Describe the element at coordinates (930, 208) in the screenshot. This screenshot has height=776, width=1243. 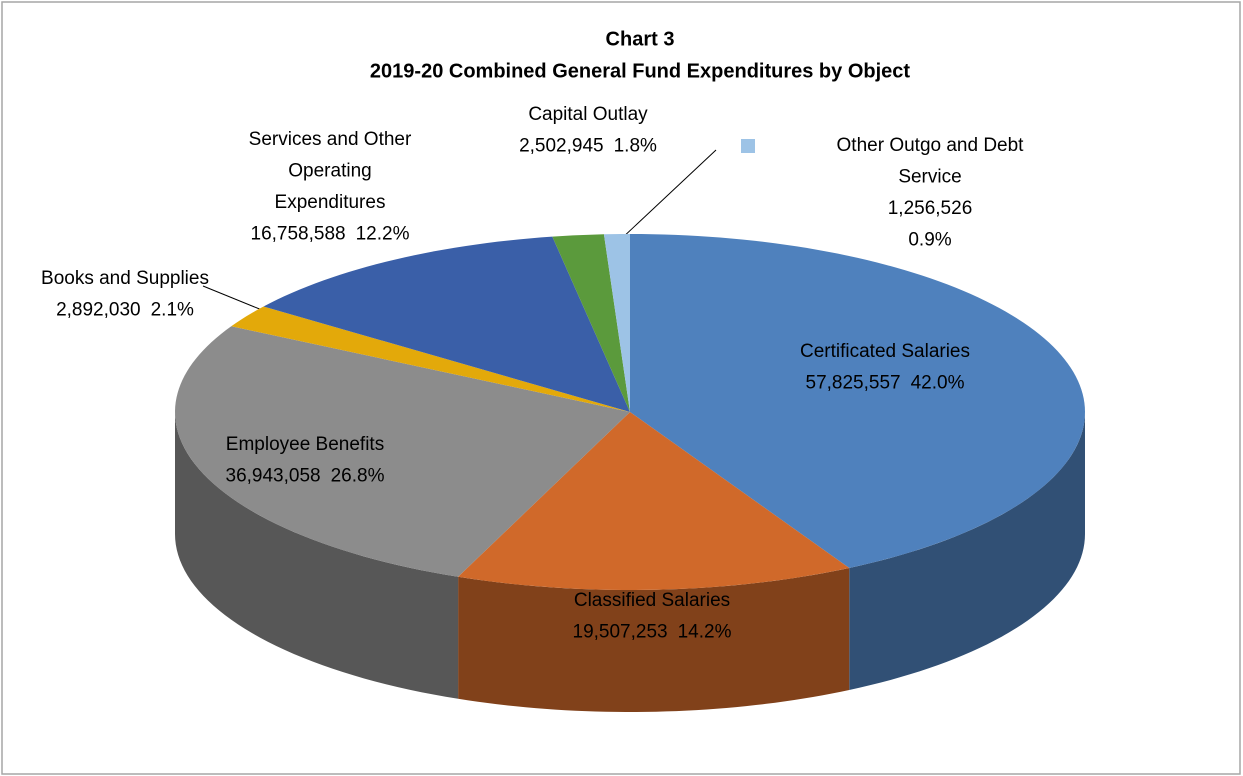
I see `data-label-value: 1,256,526` at that location.